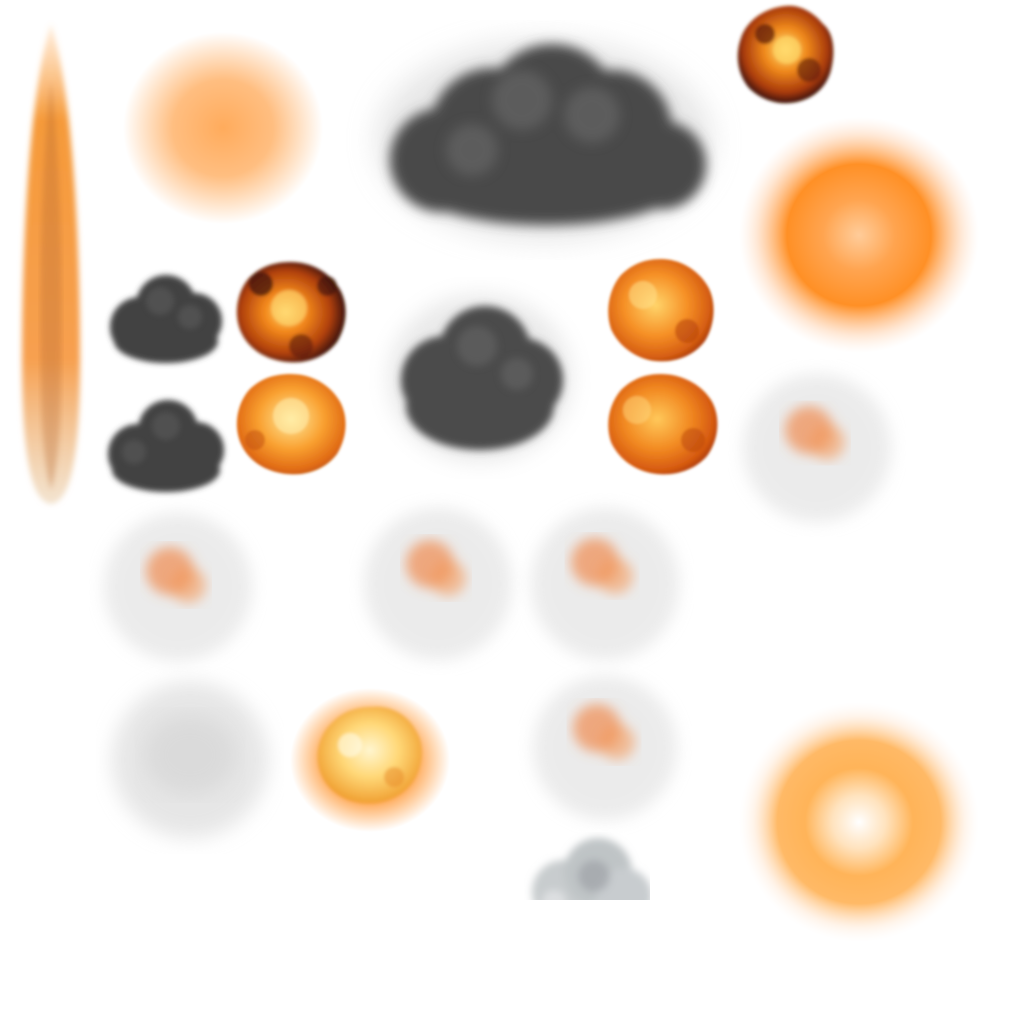  I want to click on soft-glow-sprite, so click(223, 128).